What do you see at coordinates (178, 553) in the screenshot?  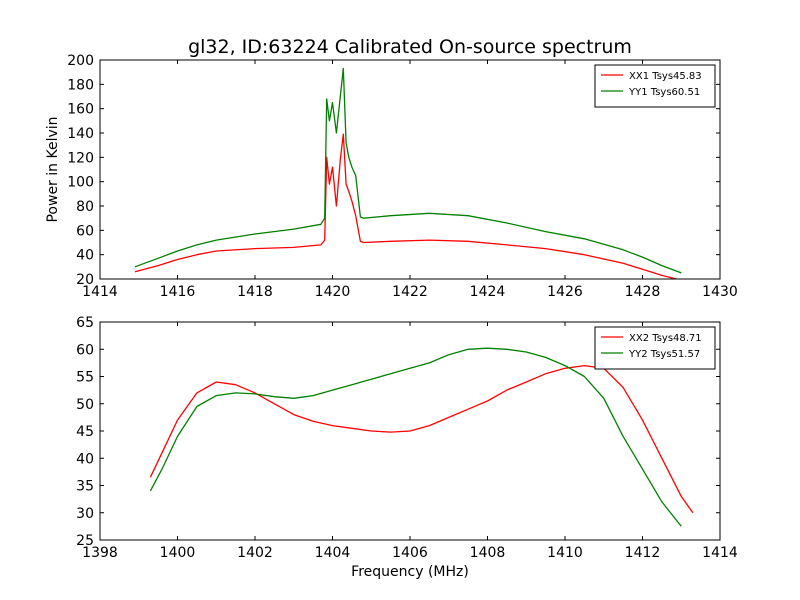 I see `bottom-x-tick-label: 1400` at bounding box center [178, 553].